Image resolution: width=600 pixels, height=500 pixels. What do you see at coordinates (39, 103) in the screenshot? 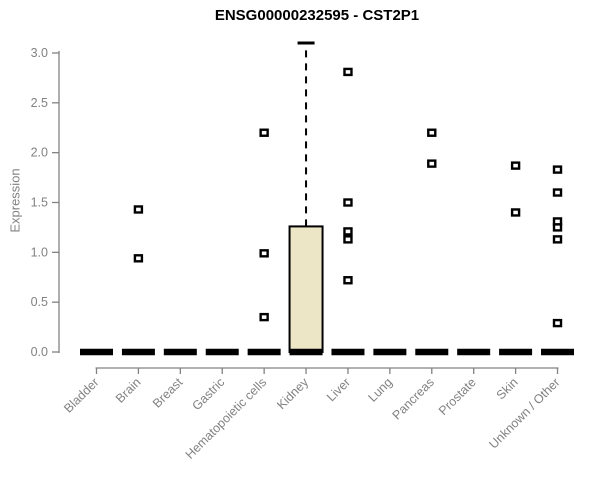
I see `y-tick-label: 2.5` at bounding box center [39, 103].